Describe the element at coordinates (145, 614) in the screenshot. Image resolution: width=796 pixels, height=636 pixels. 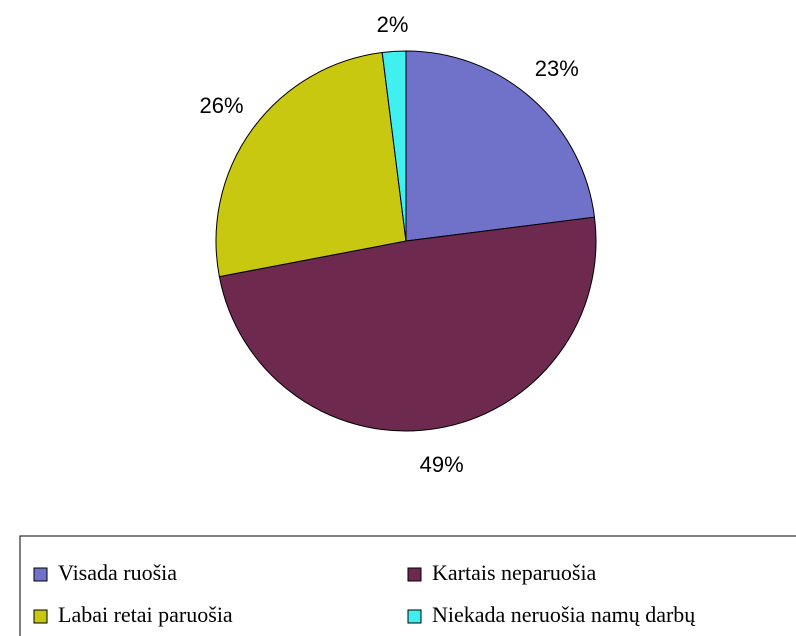
I see `legend-label: Labai retai paruošia` at that location.